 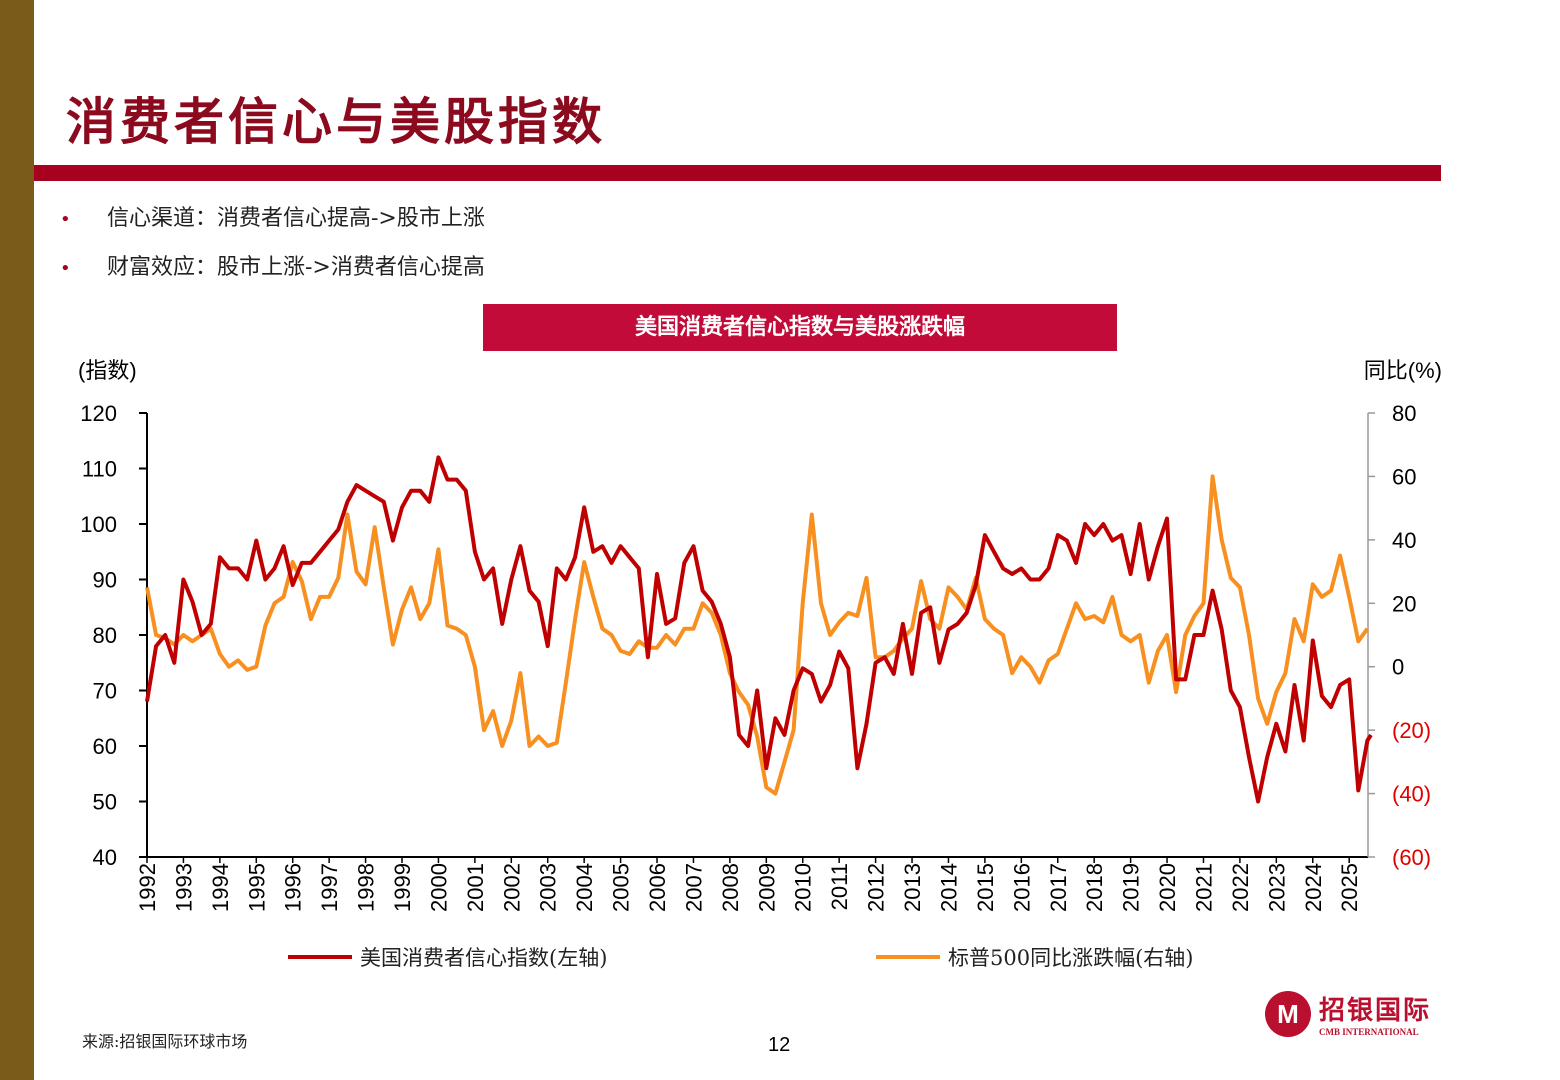 I want to click on x-tick-label: 2021, so click(x=1203, y=887).